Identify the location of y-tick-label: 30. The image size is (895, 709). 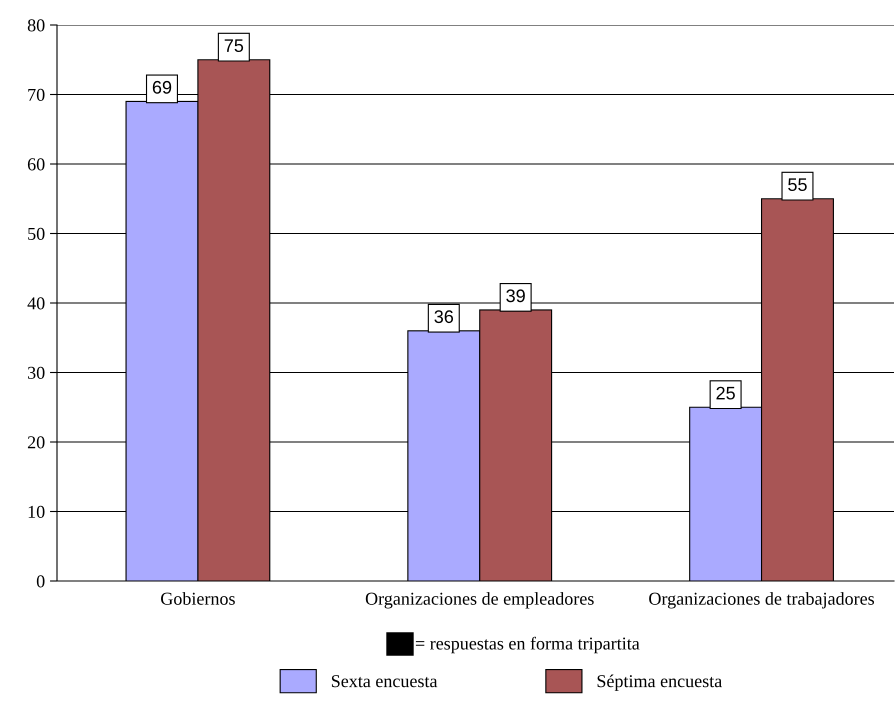
(36, 372).